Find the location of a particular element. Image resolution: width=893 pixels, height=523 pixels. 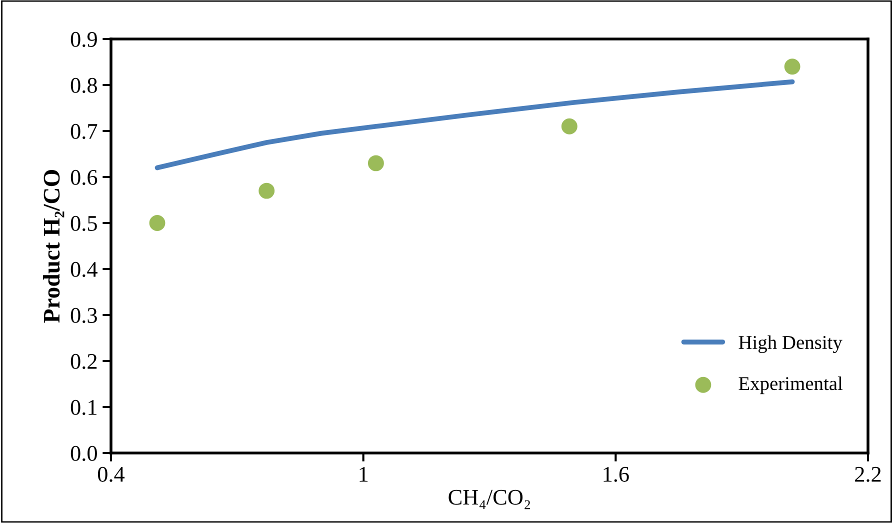

y-tick-label: 0.8 is located at coordinates (83, 86).